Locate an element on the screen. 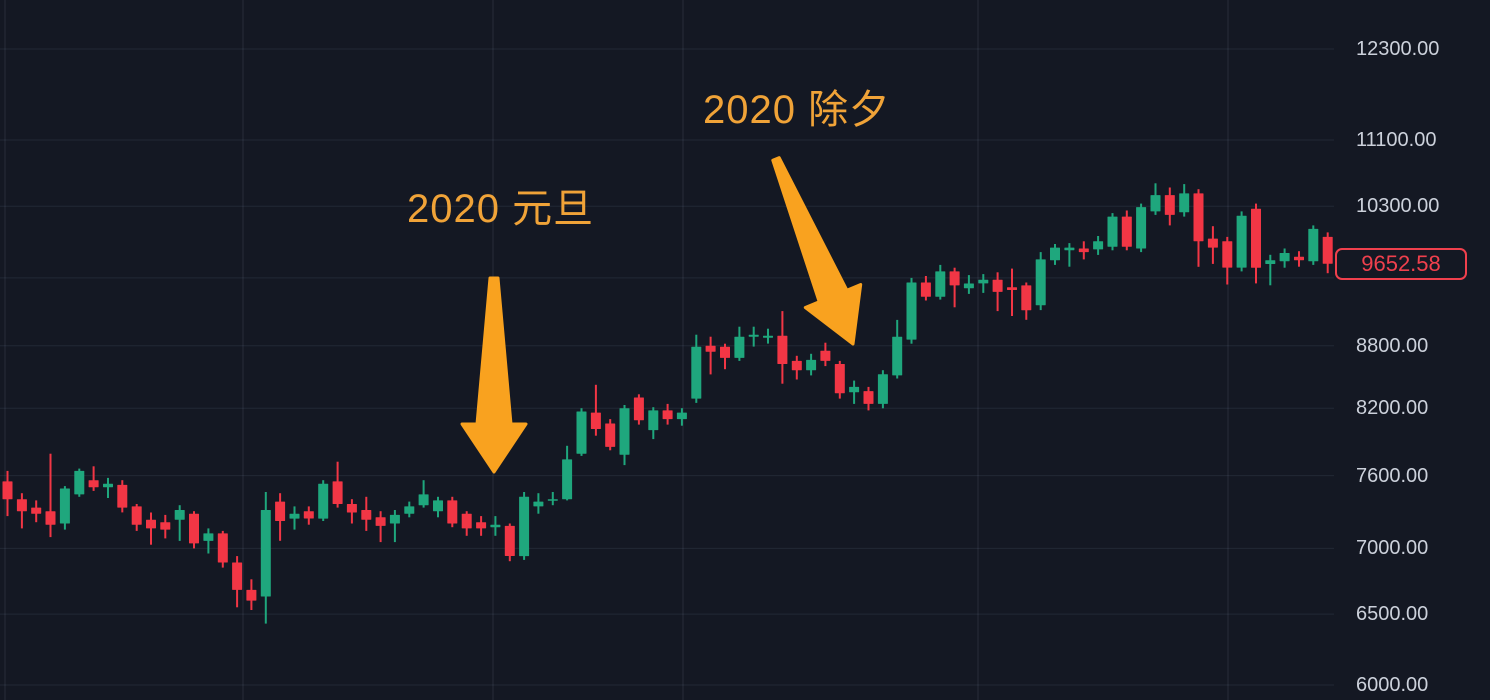 The height and width of the screenshot is (700, 1490). y-axis-tick-label: 8800.00 is located at coordinates (1392, 346).